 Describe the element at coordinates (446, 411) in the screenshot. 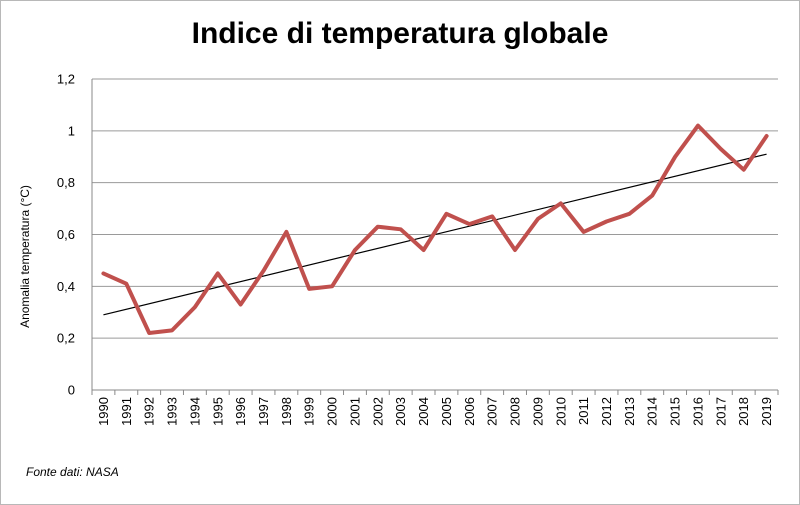

I see `x-tick-label: 2005` at that location.